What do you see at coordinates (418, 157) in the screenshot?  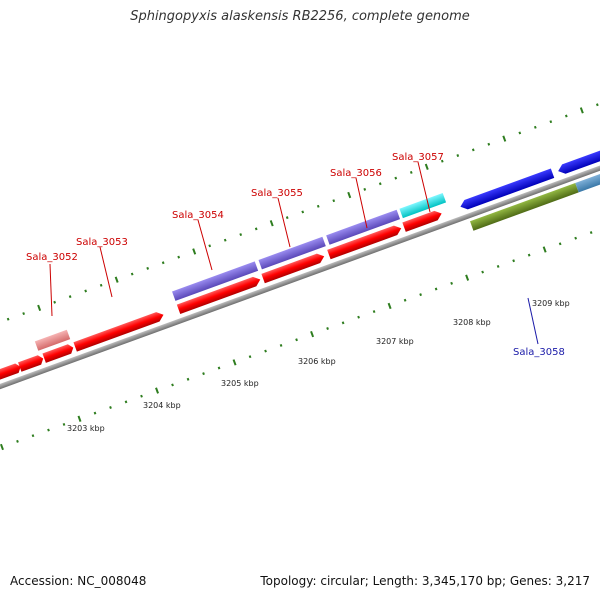 I see `gene-label-sala-3057: Sala_3057` at bounding box center [418, 157].